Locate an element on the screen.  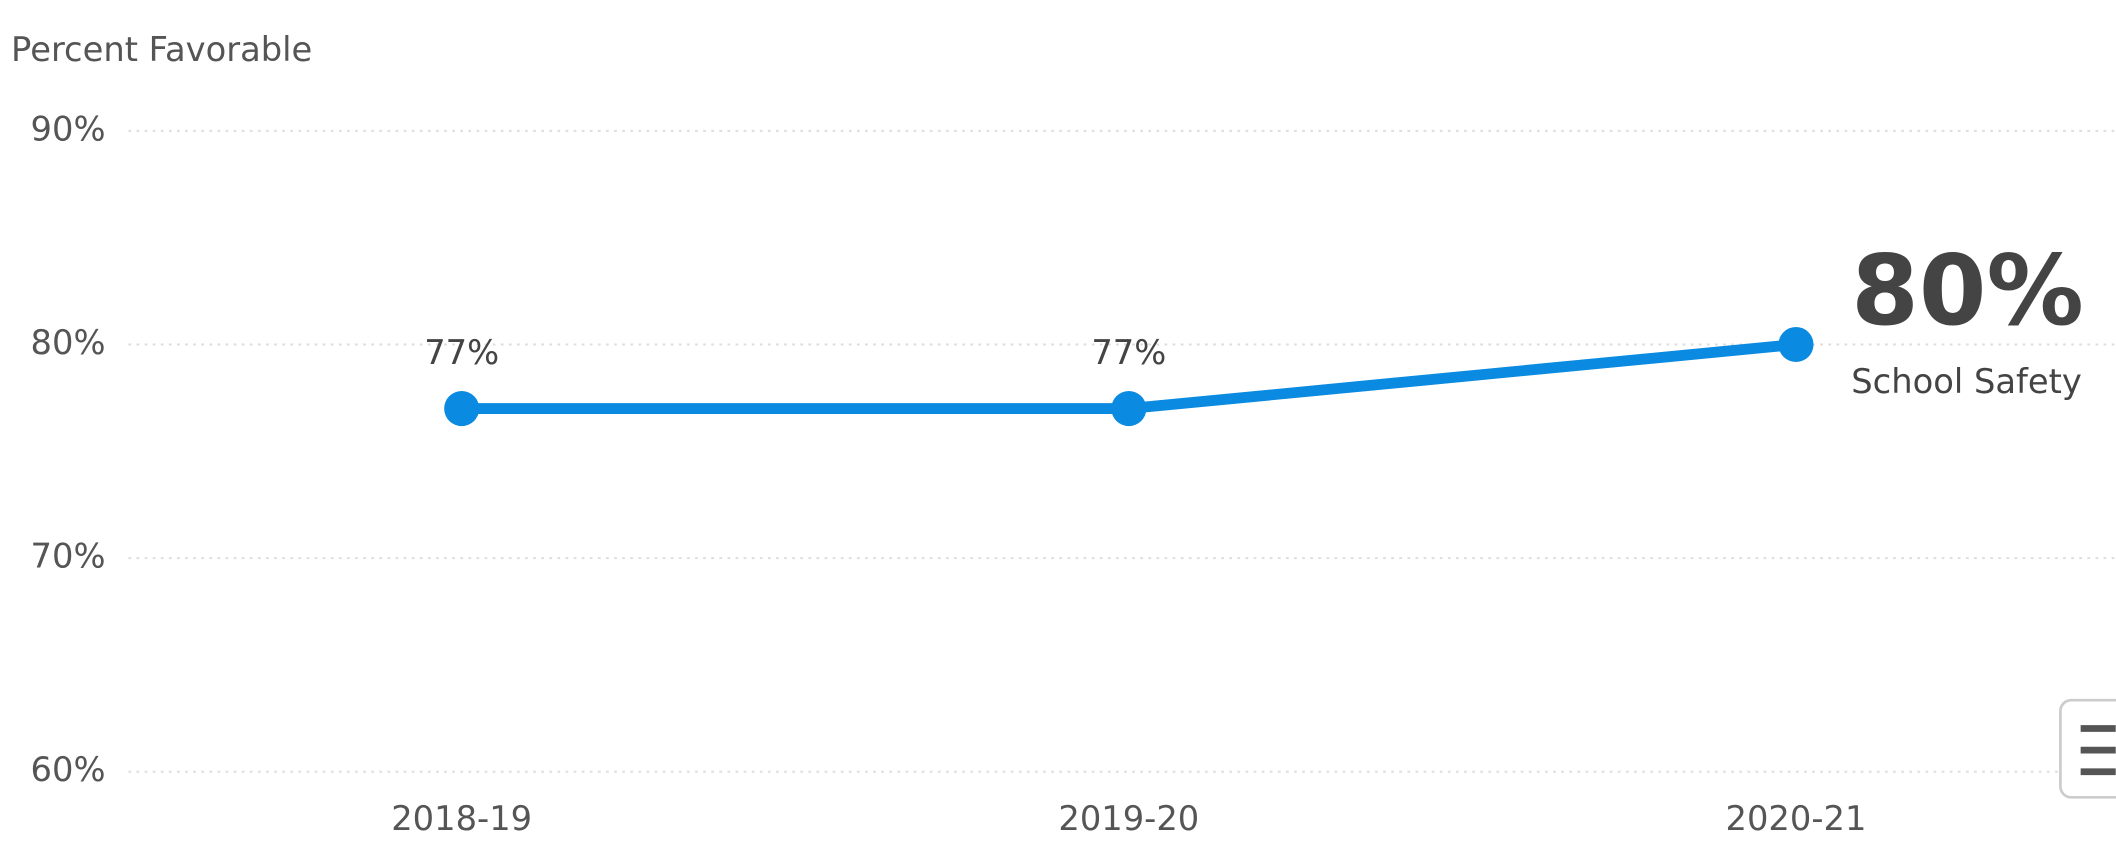
x-tick-label: 2019-20 is located at coordinates (1128, 818).